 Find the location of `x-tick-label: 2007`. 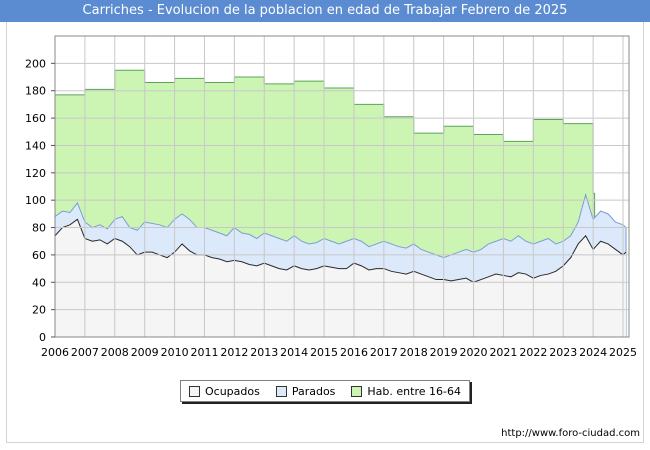

x-tick-label: 2007 is located at coordinates (85, 352).